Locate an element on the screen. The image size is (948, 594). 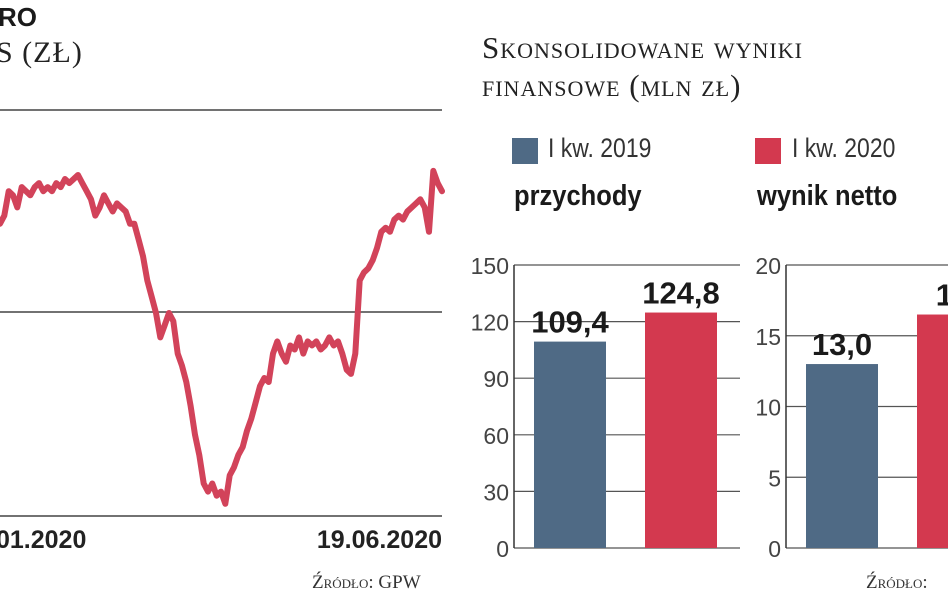
stock-source-note: Źródło: GPW is located at coordinates (366, 582).